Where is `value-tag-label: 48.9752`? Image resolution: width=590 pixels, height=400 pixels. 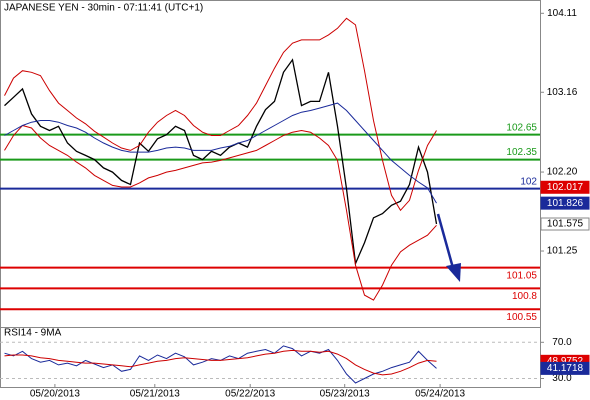 value-tag-label: 48.9752 is located at coordinates (565, 361).